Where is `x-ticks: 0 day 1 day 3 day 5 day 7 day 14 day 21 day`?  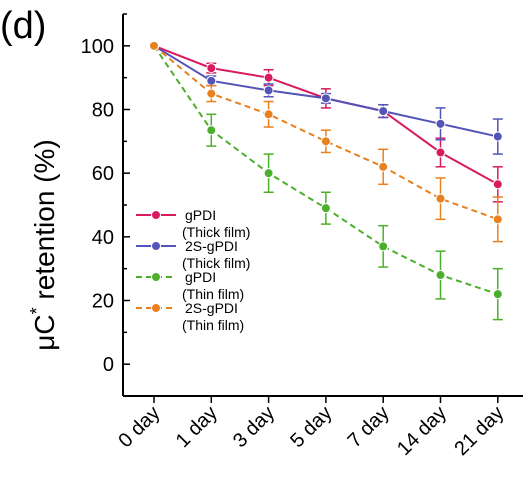 x-ticks: 0 day 1 day 3 day 5 day 7 day 14 day 21 day is located at coordinates (311, 428).